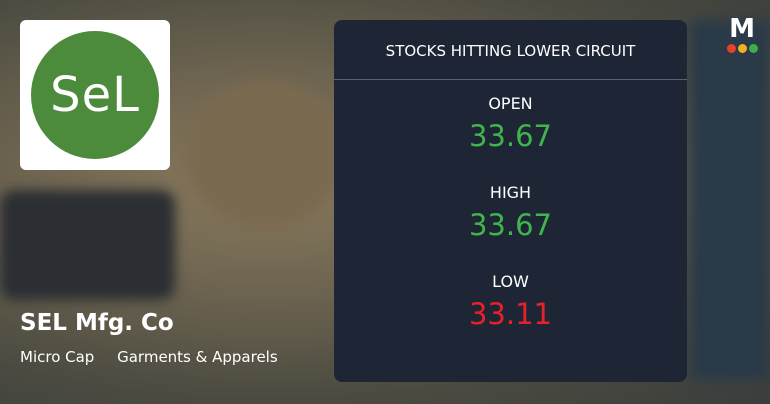 This screenshot has width=770, height=404. What do you see at coordinates (510, 103) in the screenshot?
I see `row-label: OPEN` at bounding box center [510, 103].